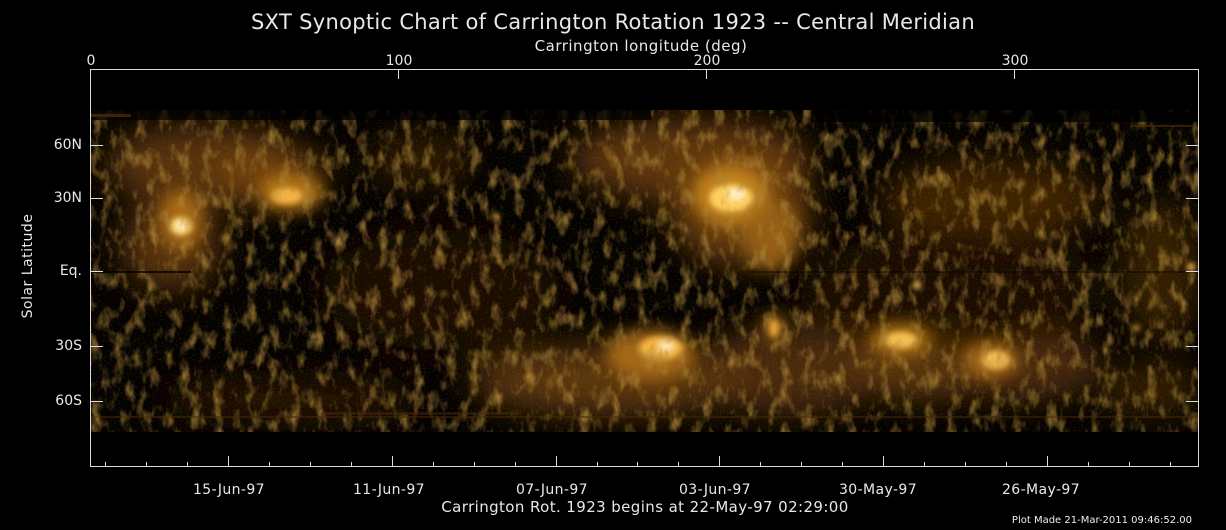 The image size is (1226, 530). I want to click on plot-made-timestamp: Plot Made 21-Mar-2011 09:46:52.00, so click(1101, 520).